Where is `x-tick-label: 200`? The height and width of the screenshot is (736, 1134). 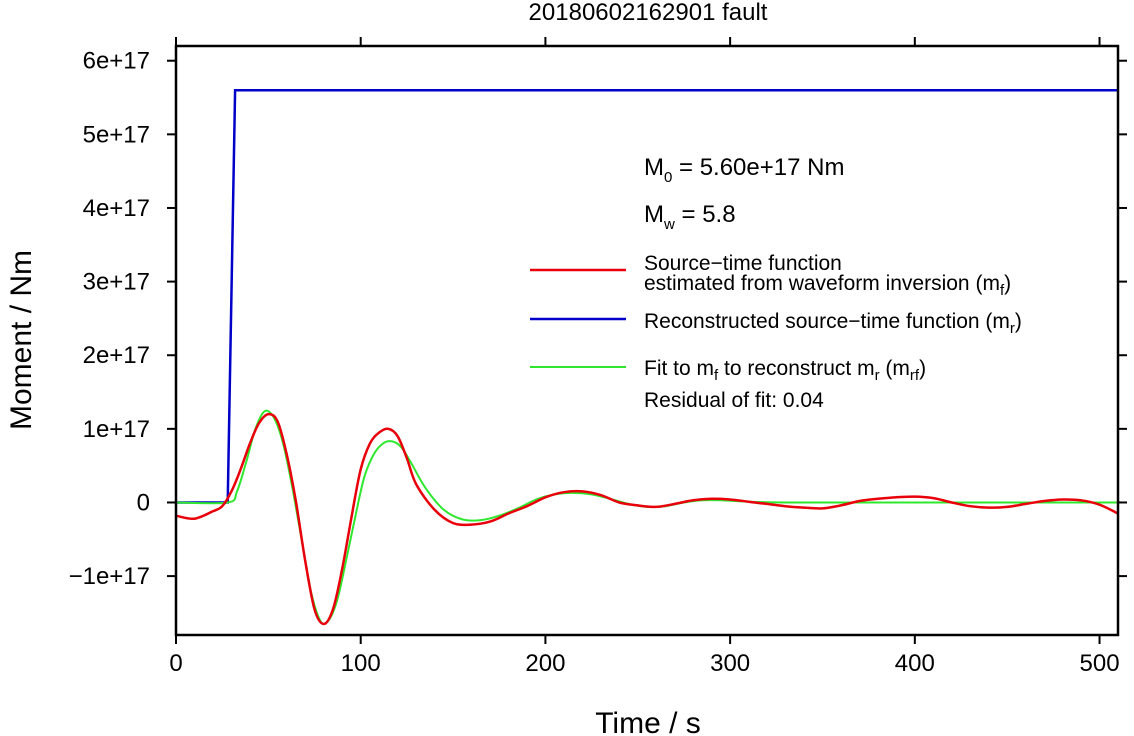 x-tick-label: 200 is located at coordinates (545, 663).